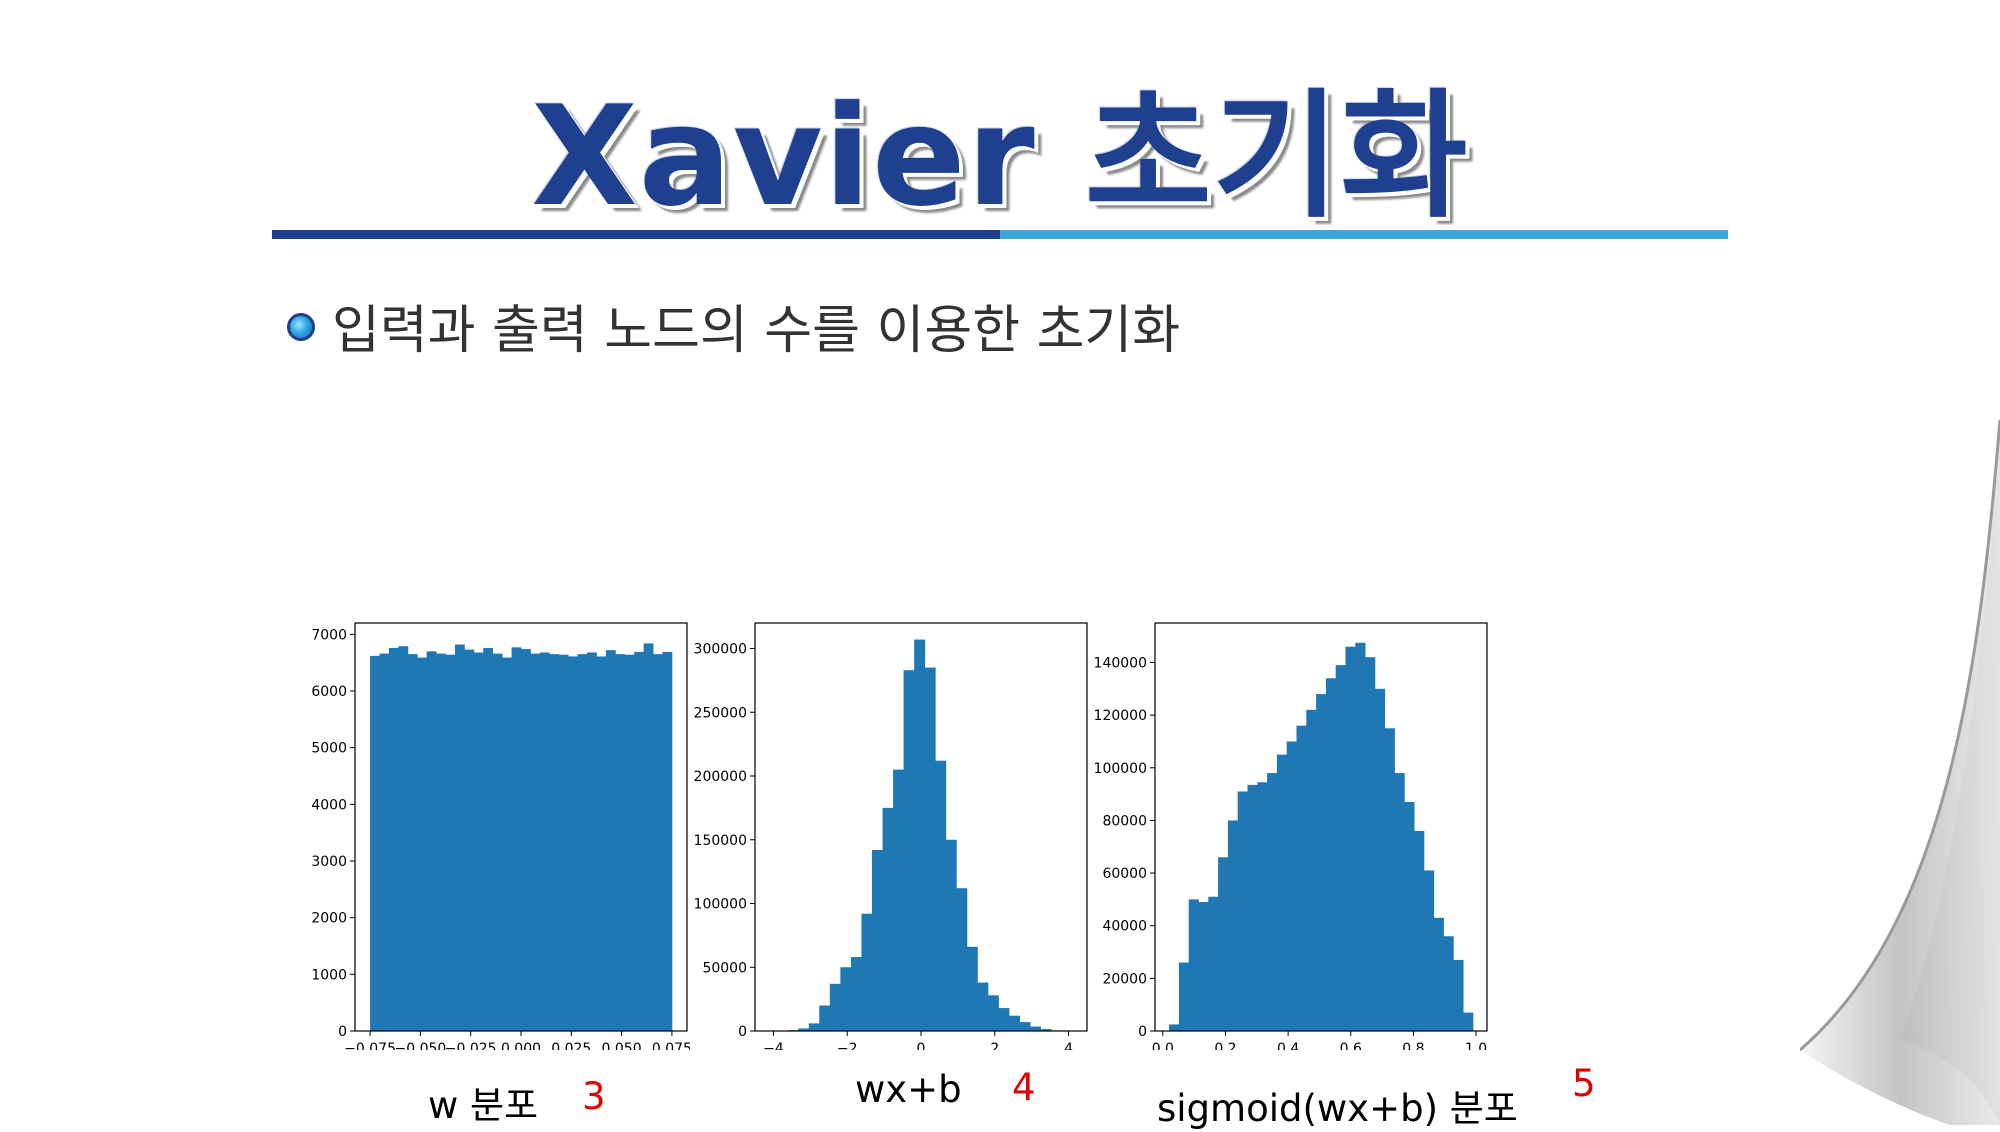  Describe the element at coordinates (329, 862) in the screenshot. I see `y-tick-label: 3000` at that location.